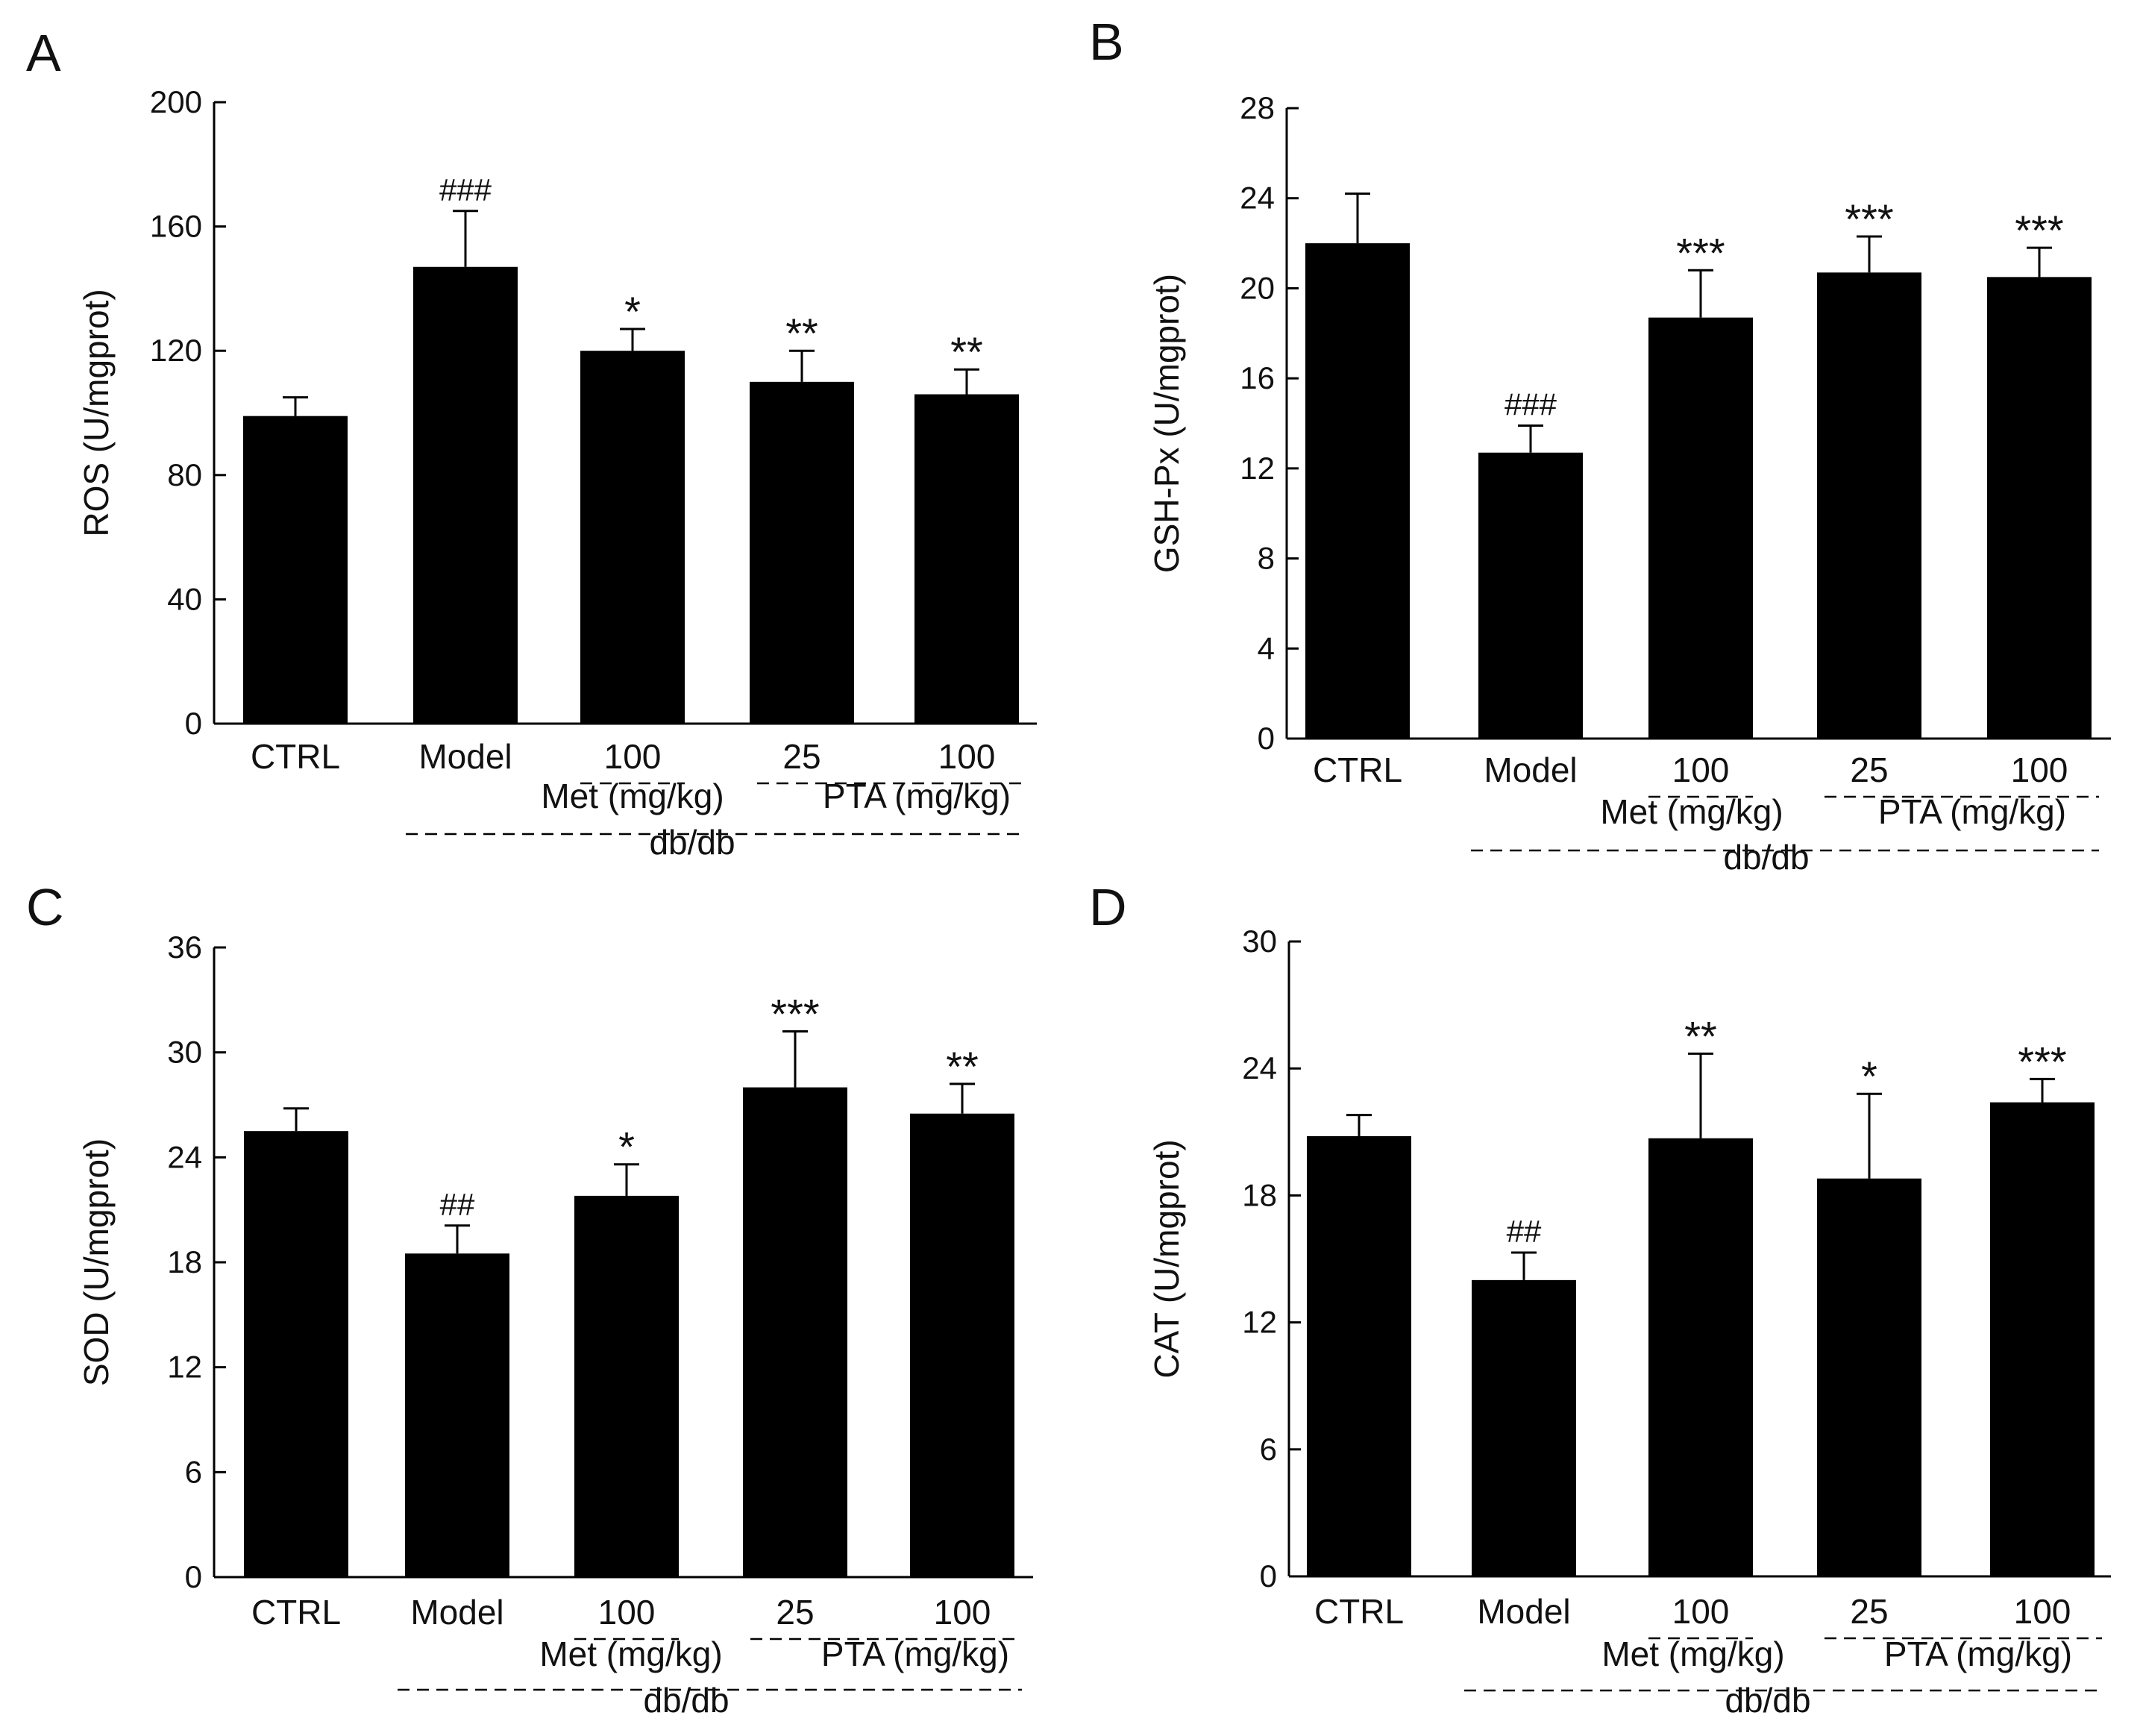 The image size is (2143, 1736). What do you see at coordinates (96, 1262) in the screenshot?
I see `y-axis-title: SOD (U/mgprot)` at bounding box center [96, 1262].